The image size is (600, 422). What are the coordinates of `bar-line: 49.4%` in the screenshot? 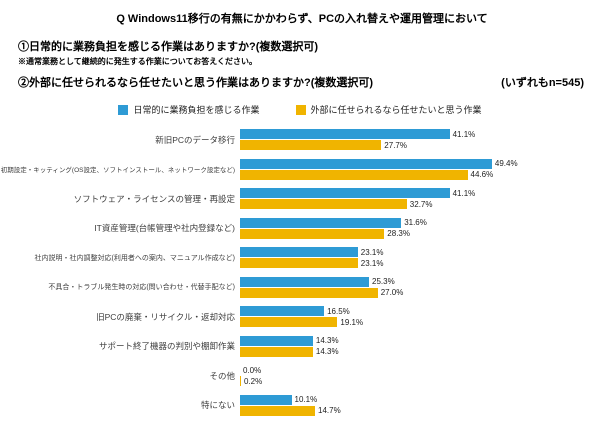 It's located at (379, 163).